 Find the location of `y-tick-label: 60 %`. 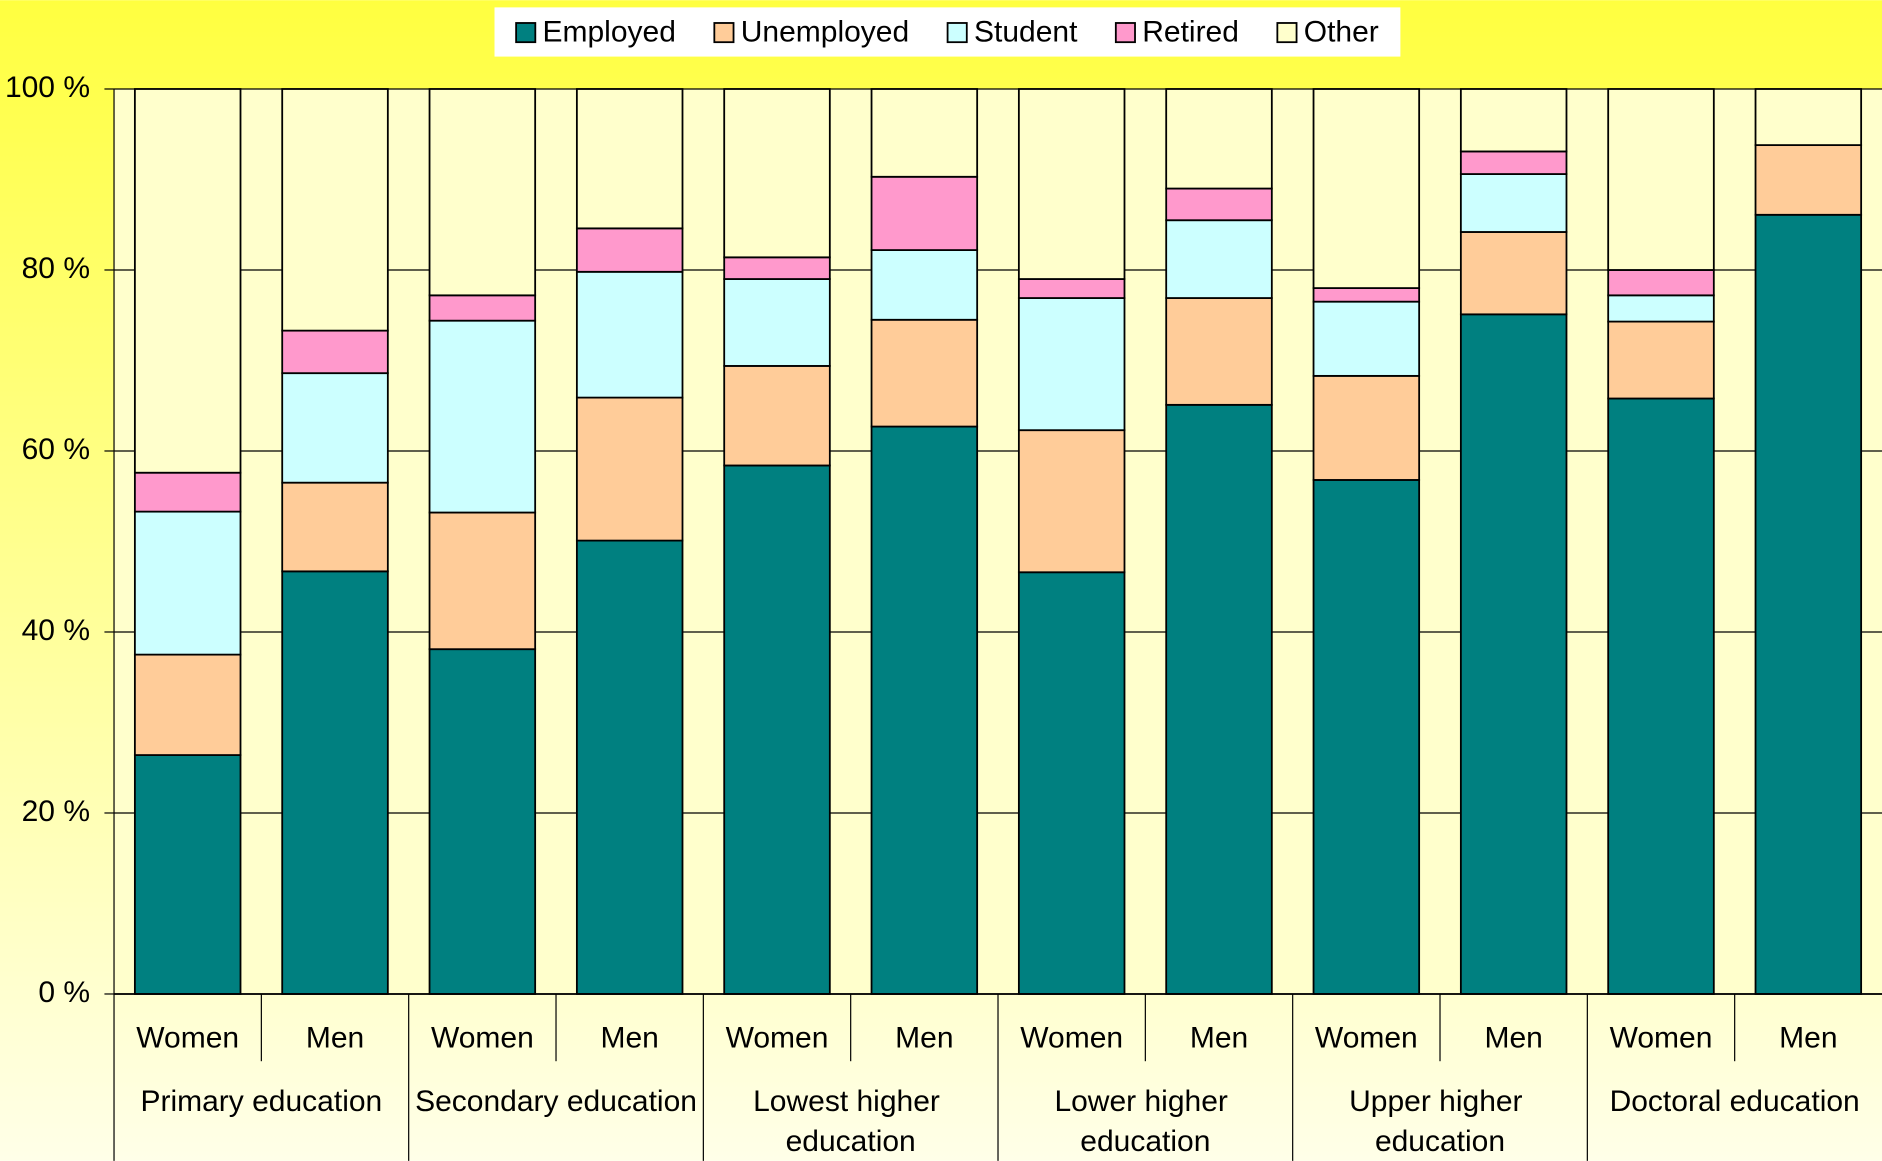

y-tick-label: 60 % is located at coordinates (56, 449).